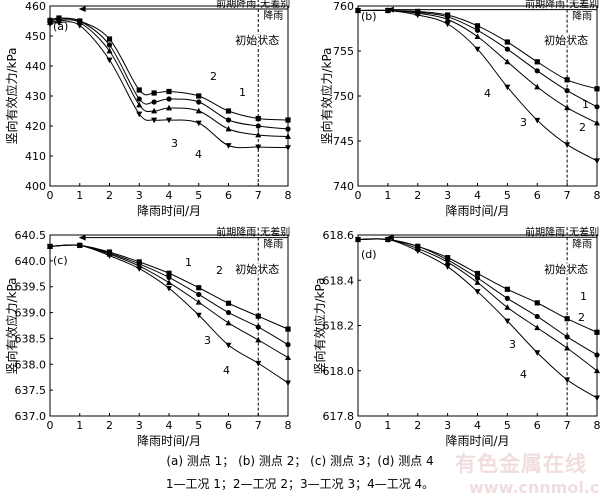 Image resolution: width=600 pixels, height=497 pixels. What do you see at coordinates (537, 195) in the screenshot?
I see `x-tick-label: 6` at bounding box center [537, 195].